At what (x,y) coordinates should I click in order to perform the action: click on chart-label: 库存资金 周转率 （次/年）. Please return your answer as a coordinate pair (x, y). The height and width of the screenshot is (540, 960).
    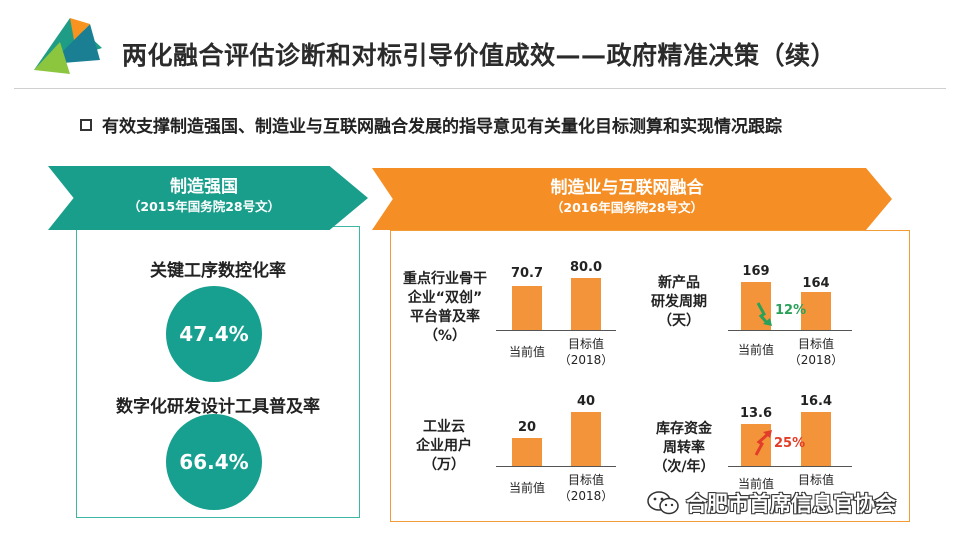
    Looking at the image, I should click on (684, 448).